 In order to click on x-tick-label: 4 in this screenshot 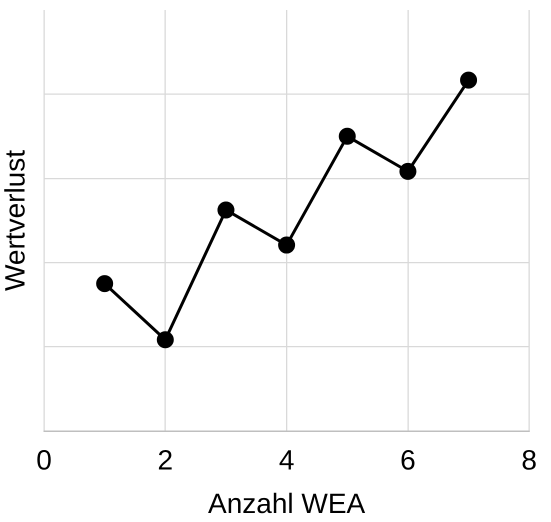, I will do `click(286, 460)`.